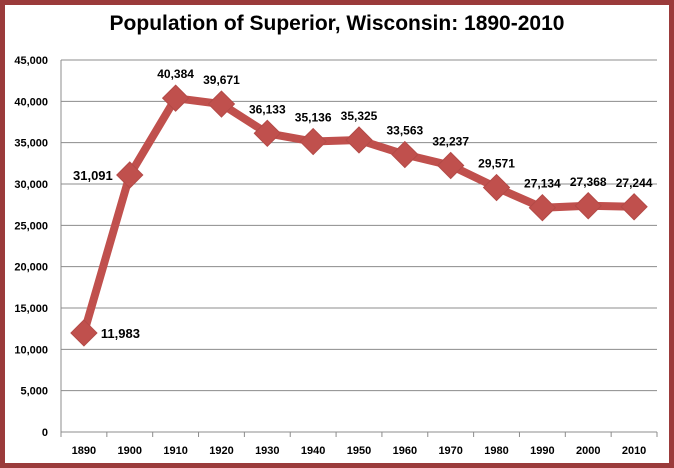  Describe the element at coordinates (404, 131) in the screenshot. I see `data-label: 33,563` at that location.